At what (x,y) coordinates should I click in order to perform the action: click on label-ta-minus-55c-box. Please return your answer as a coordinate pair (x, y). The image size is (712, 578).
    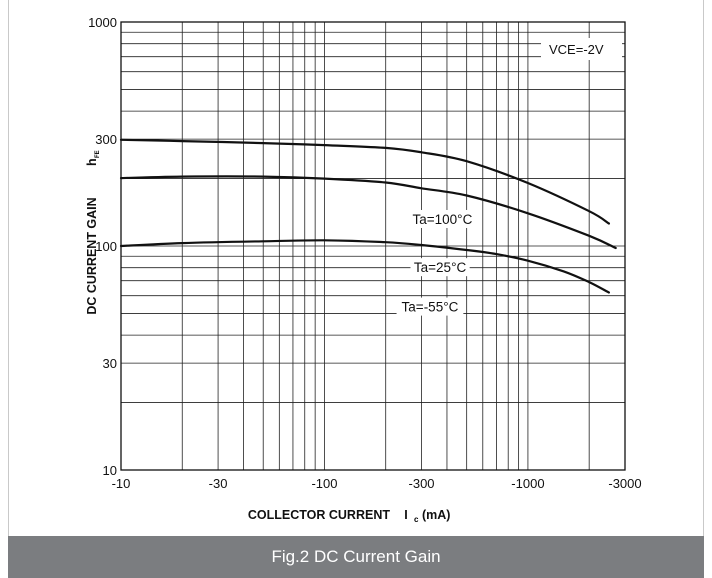
    Looking at the image, I should click on (430, 306).